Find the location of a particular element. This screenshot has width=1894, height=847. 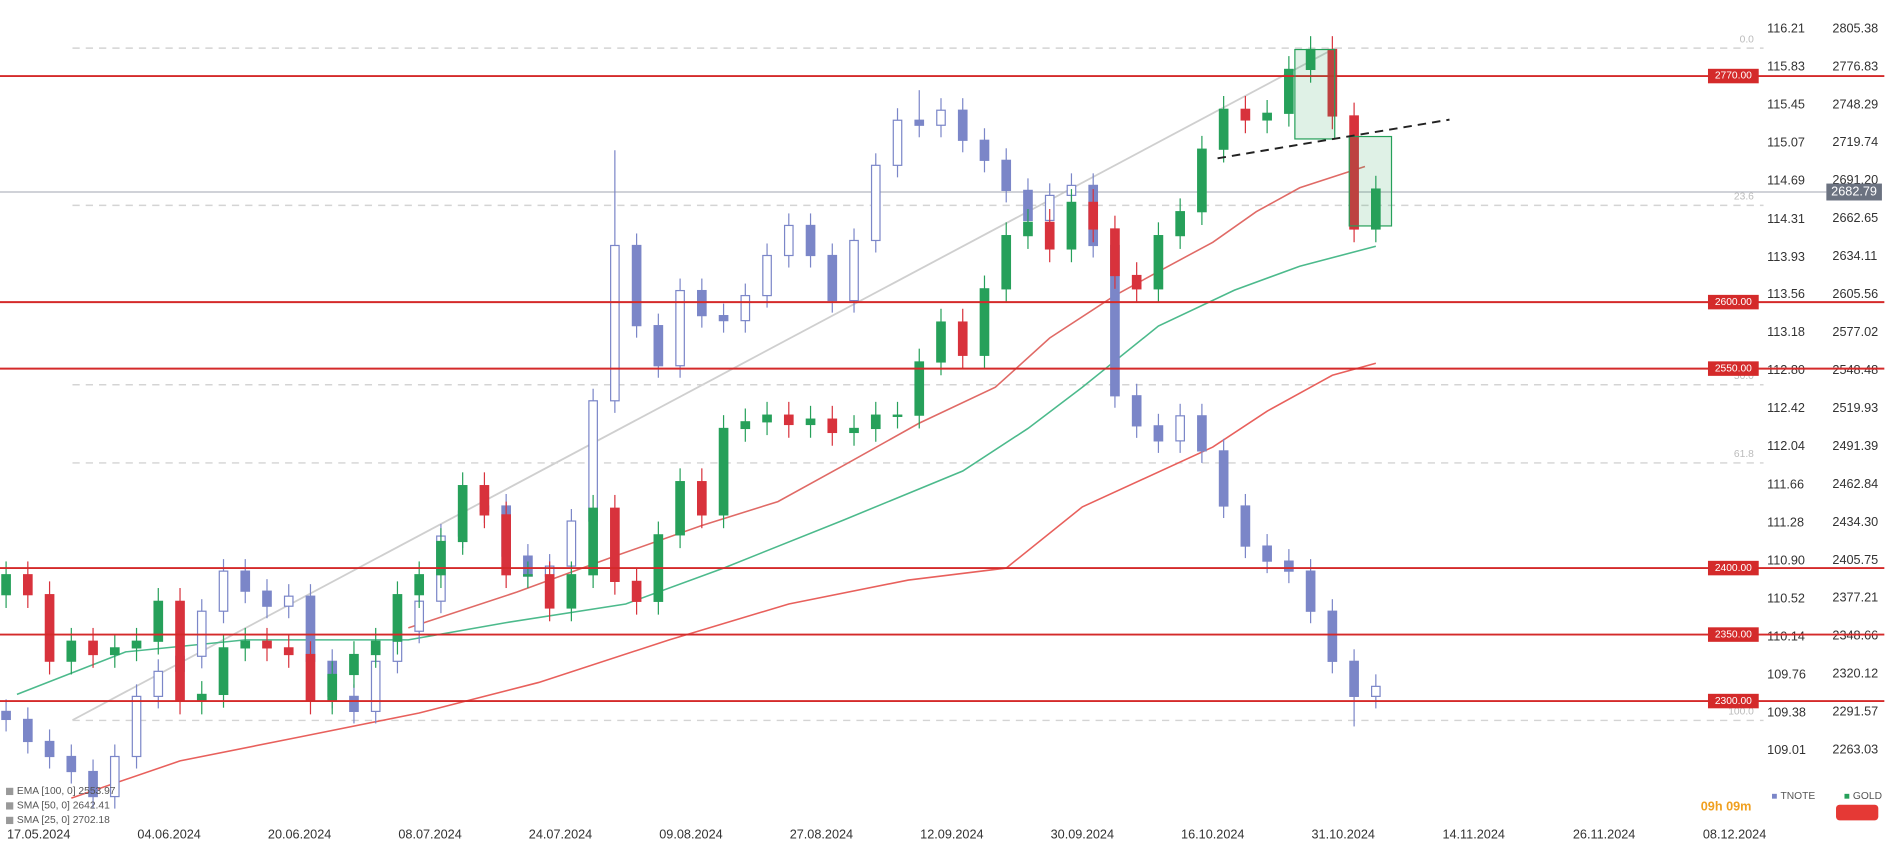

x-tick-label: 30.09.2024 is located at coordinates (1082, 834).